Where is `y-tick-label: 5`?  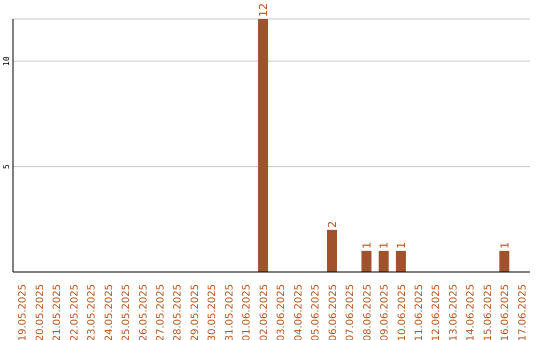
y-tick-label: 5 is located at coordinates (6, 166).